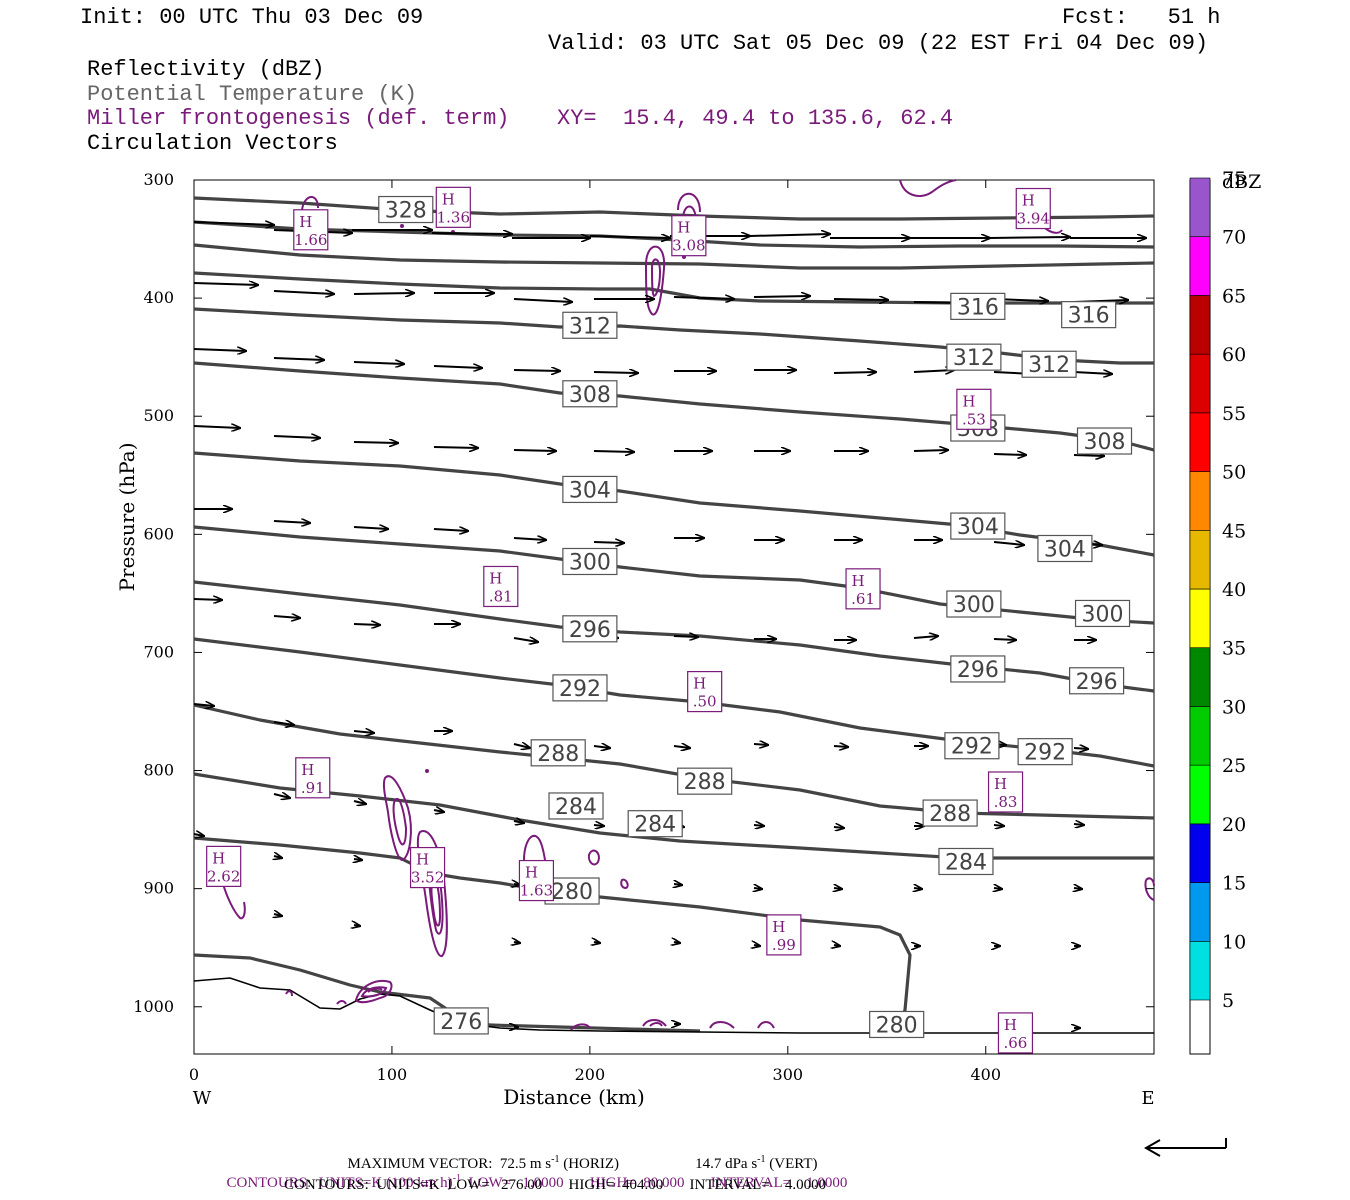 This screenshot has height=1200, width=1350. What do you see at coordinates (501, 596) in the screenshot?
I see `frontogenesis-max-value: .81` at bounding box center [501, 596].